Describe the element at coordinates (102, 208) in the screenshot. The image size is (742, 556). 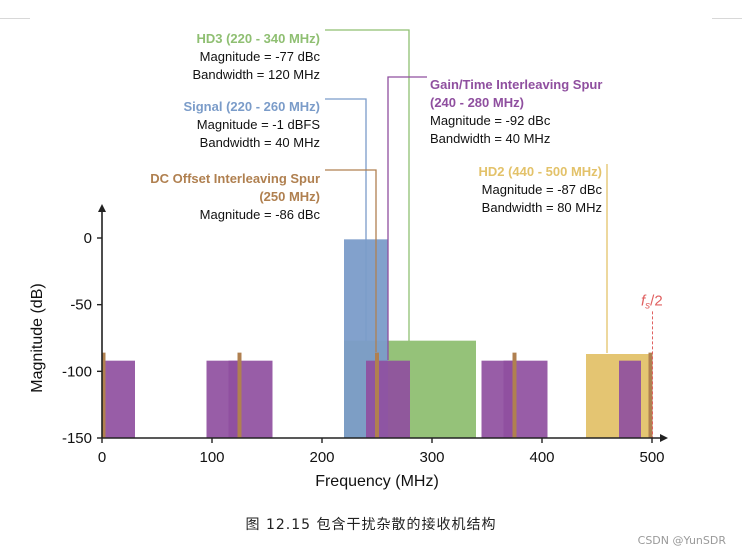
I see `y-axis-arrow` at that location.